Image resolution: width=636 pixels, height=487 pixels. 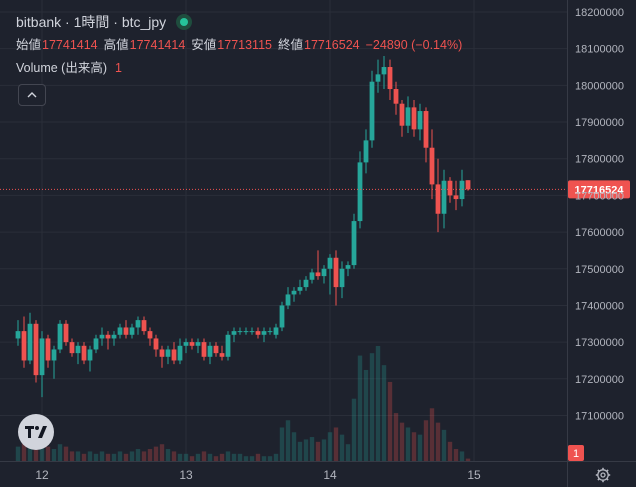 What do you see at coordinates (474, 475) in the screenshot?
I see `x-tick-label: 15` at bounding box center [474, 475].